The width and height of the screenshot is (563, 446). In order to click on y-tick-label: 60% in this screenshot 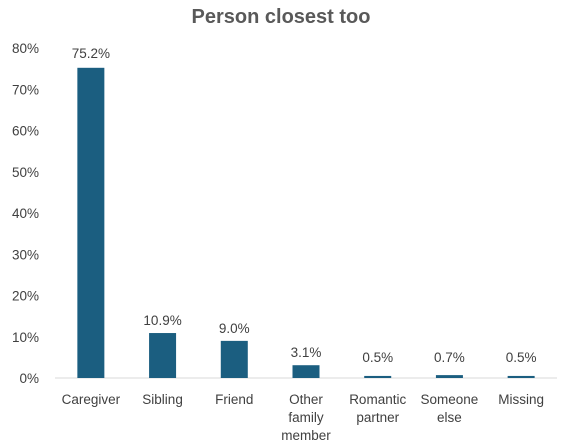, I will do `click(25, 131)`.